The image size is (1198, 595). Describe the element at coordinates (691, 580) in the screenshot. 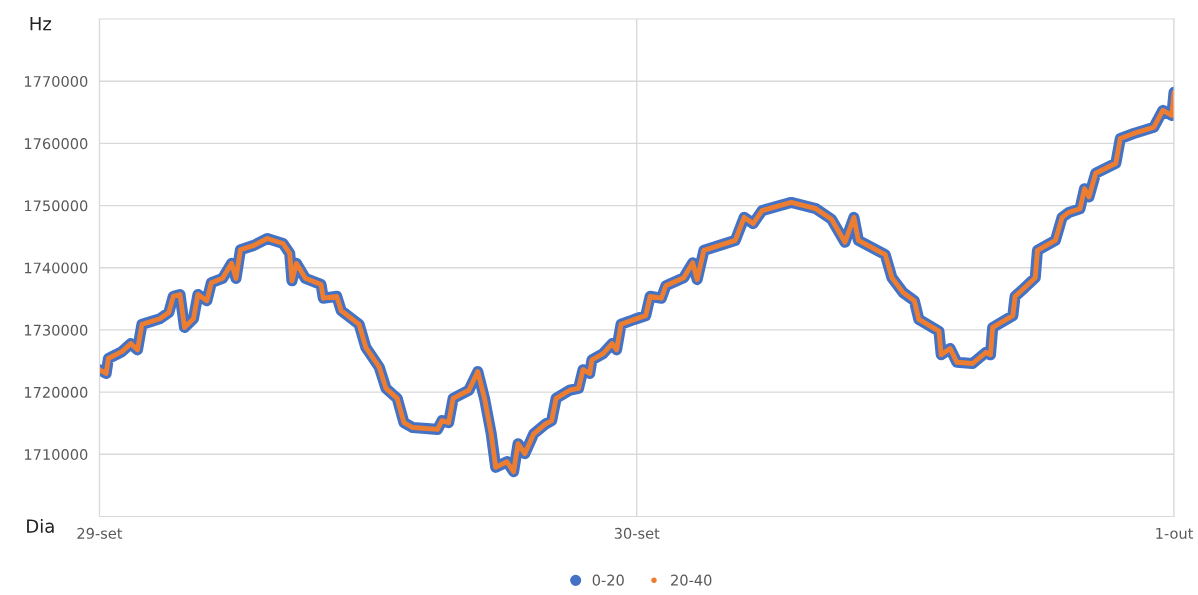

I see `legend-label: 20-40` at that location.